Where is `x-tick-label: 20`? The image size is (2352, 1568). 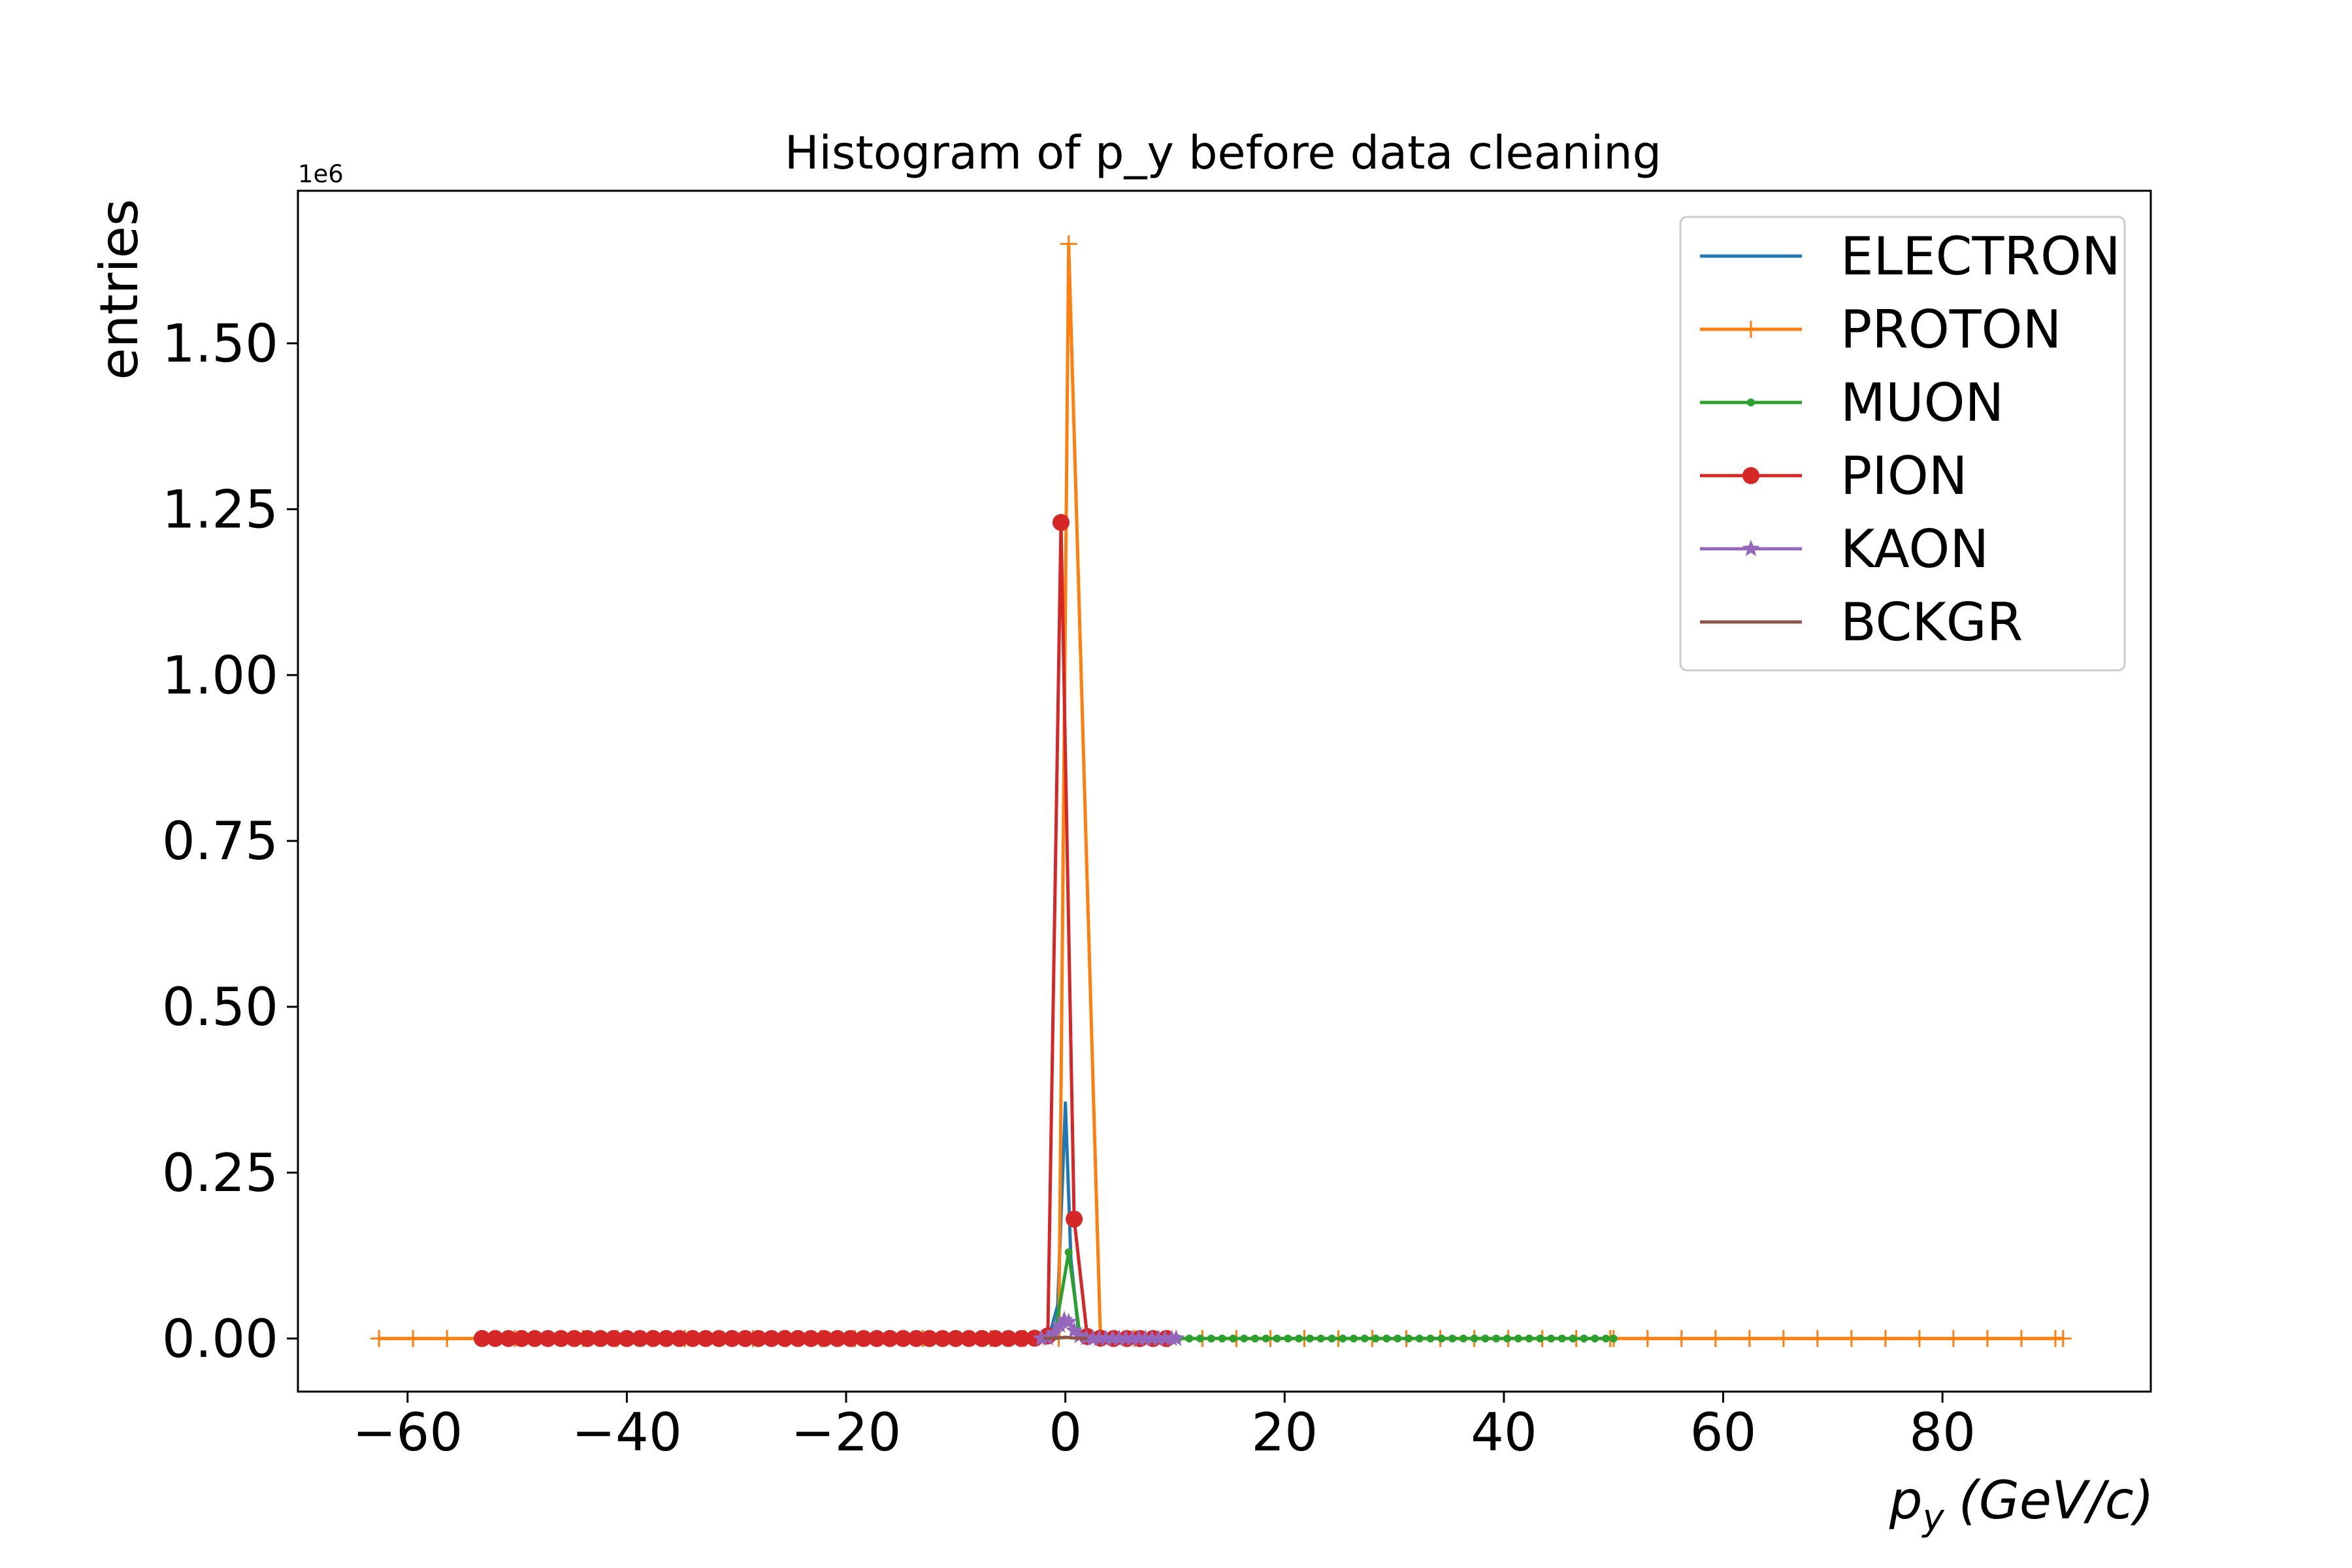
x-tick-label: 20 is located at coordinates (1284, 1432).